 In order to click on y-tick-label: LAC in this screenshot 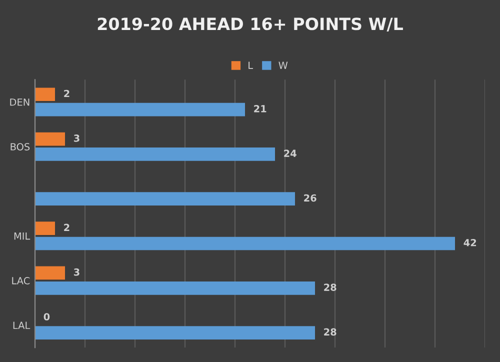, I will do `click(21, 280)`.